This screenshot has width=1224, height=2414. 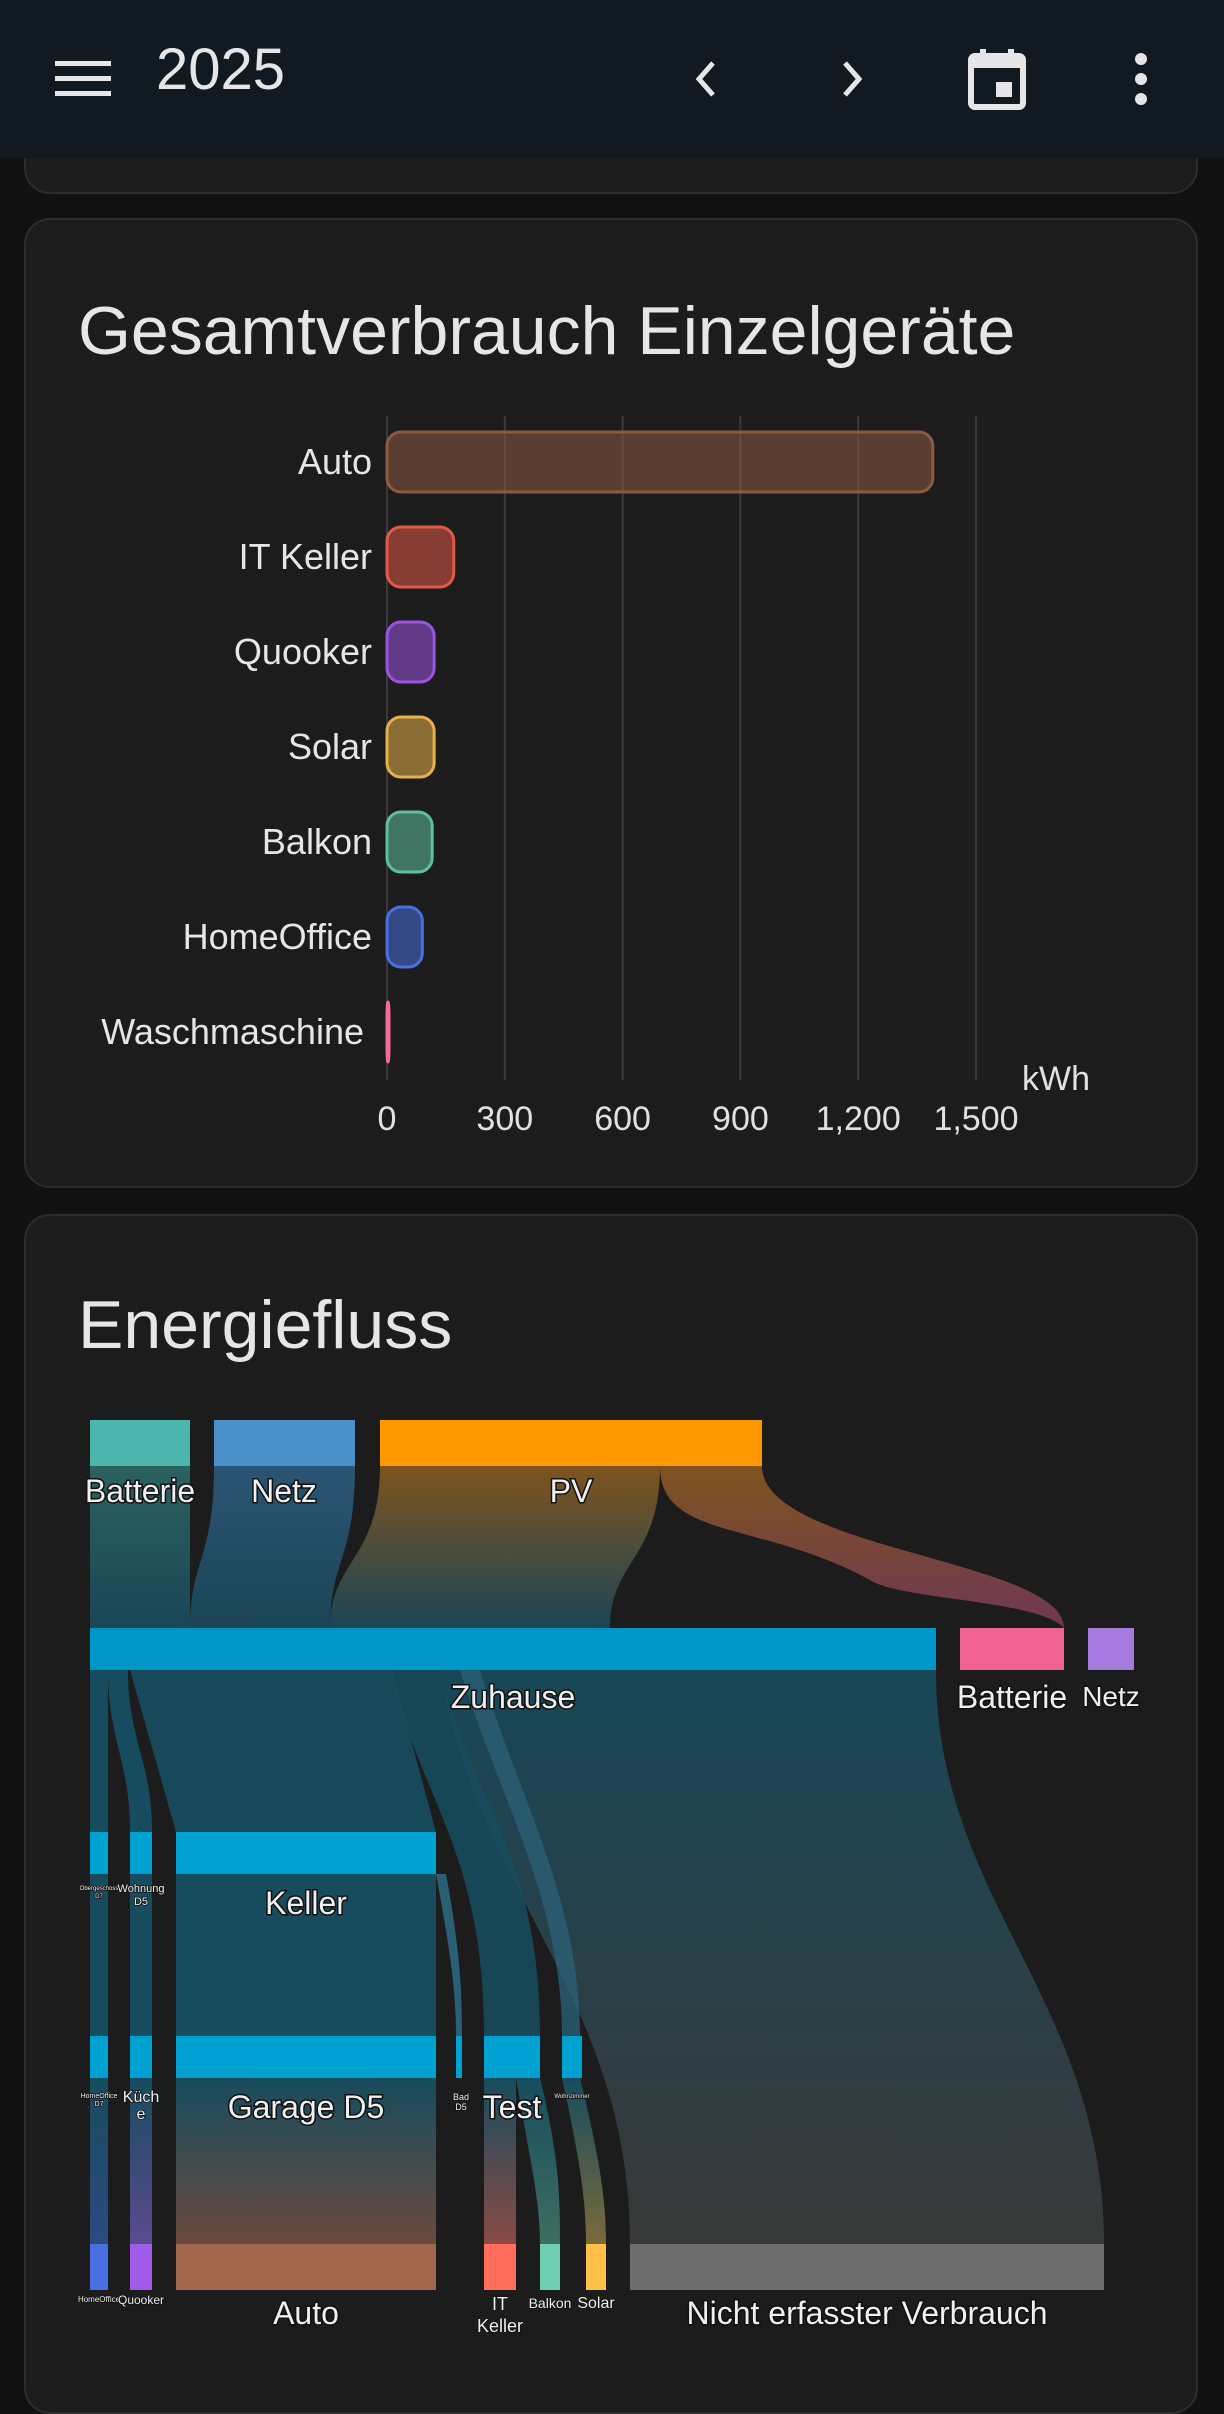 What do you see at coordinates (513, 1697) in the screenshot?
I see `label-home: Zuhause` at bounding box center [513, 1697].